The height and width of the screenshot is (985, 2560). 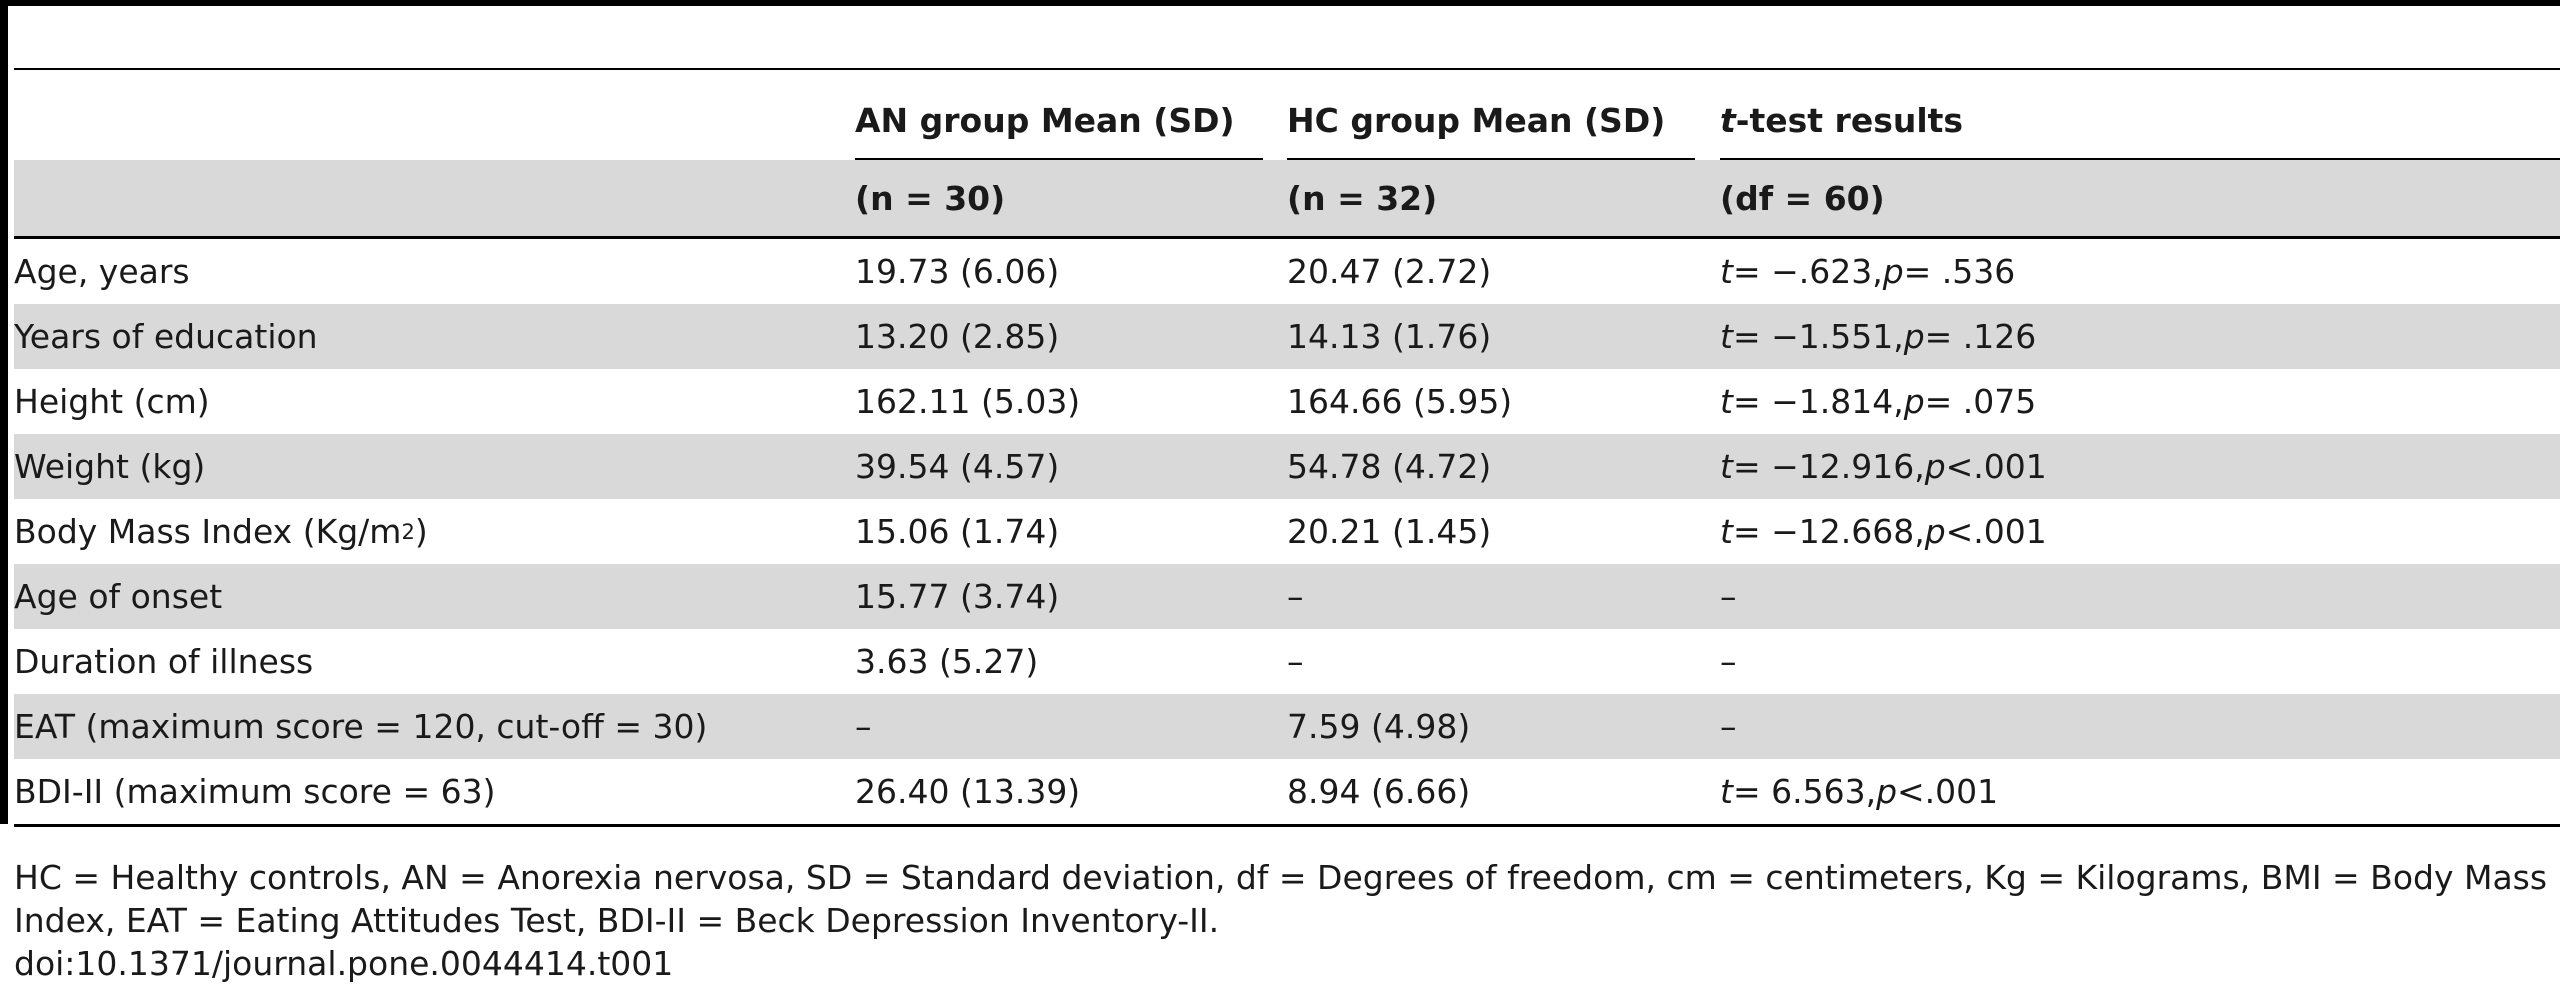 What do you see at coordinates (421, 531) in the screenshot?
I see `bmi-label-close: )` at bounding box center [421, 531].